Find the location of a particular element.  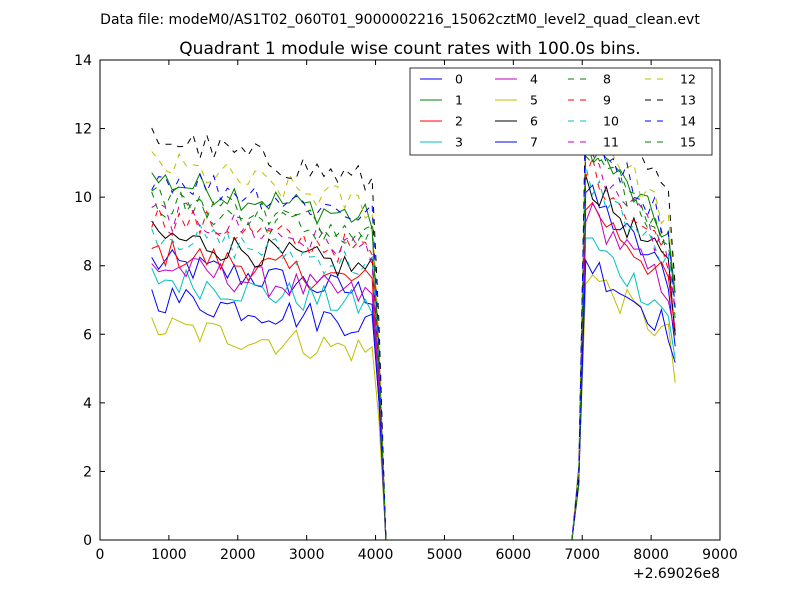

x-tick-label: 2000 is located at coordinates (238, 555).